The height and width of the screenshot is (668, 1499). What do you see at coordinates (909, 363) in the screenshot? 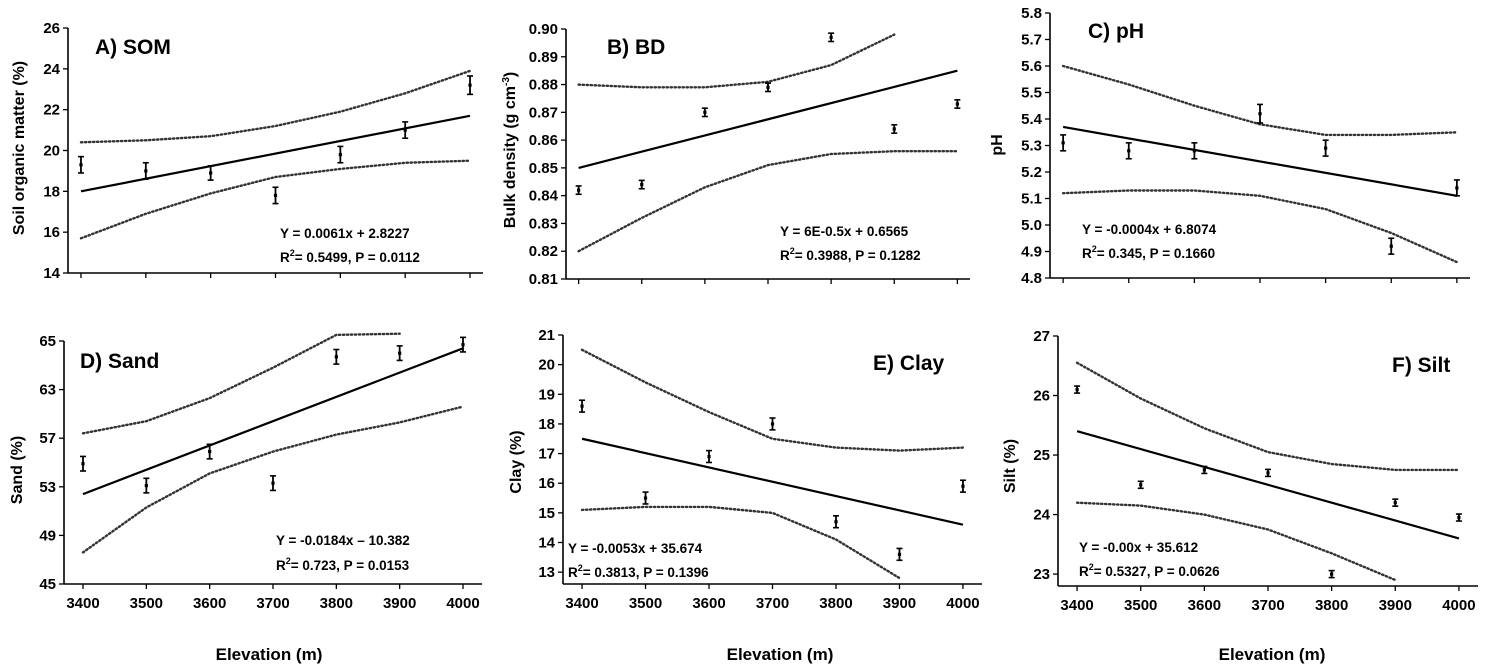
I see `panel-title: E) Clay` at bounding box center [909, 363].